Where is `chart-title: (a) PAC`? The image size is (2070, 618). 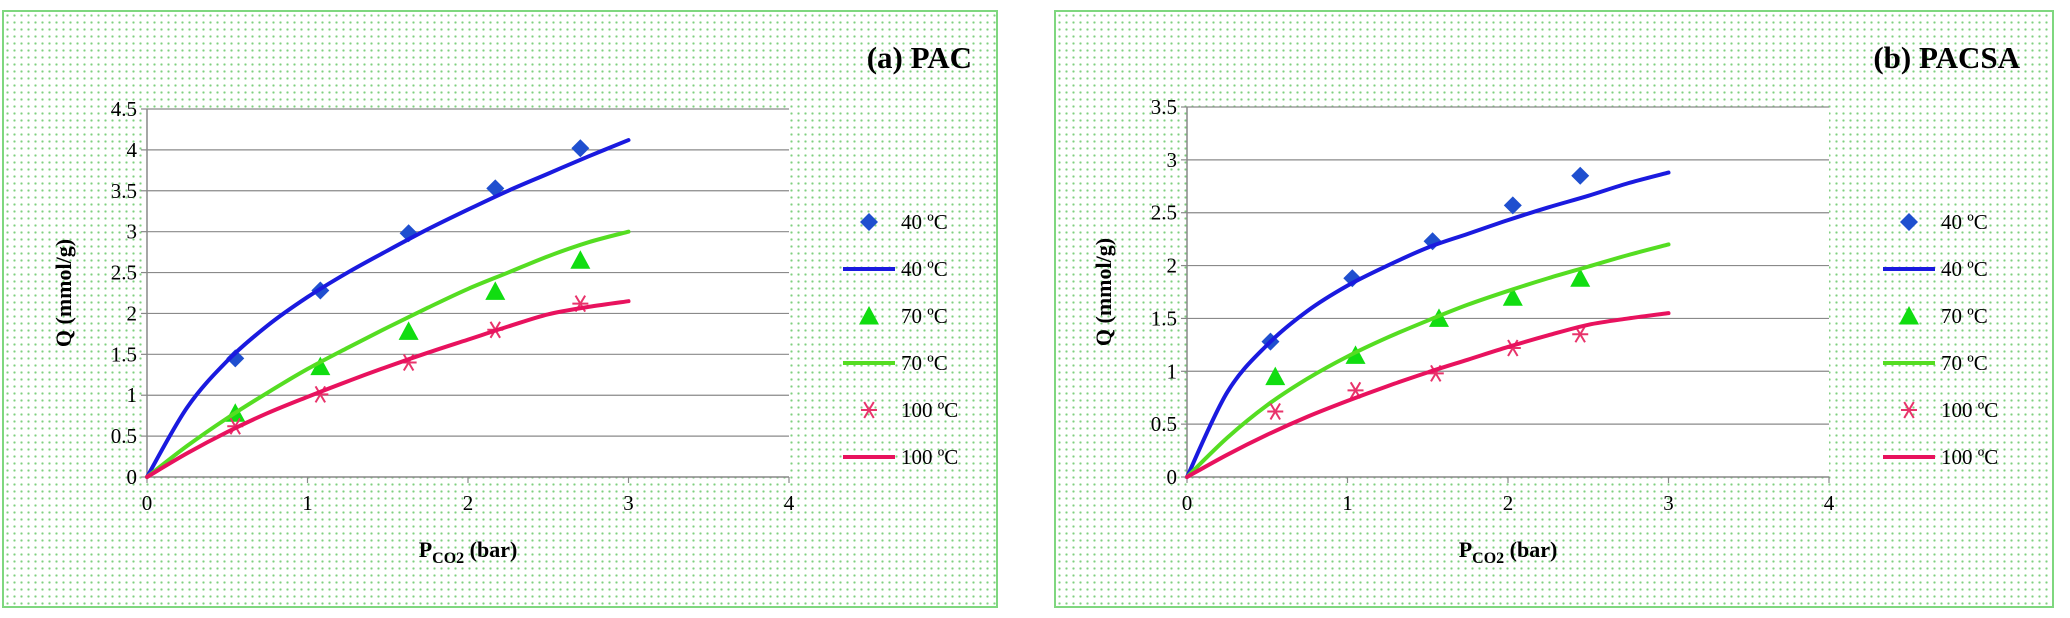 chart-title: (a) PAC is located at coordinates (919, 57).